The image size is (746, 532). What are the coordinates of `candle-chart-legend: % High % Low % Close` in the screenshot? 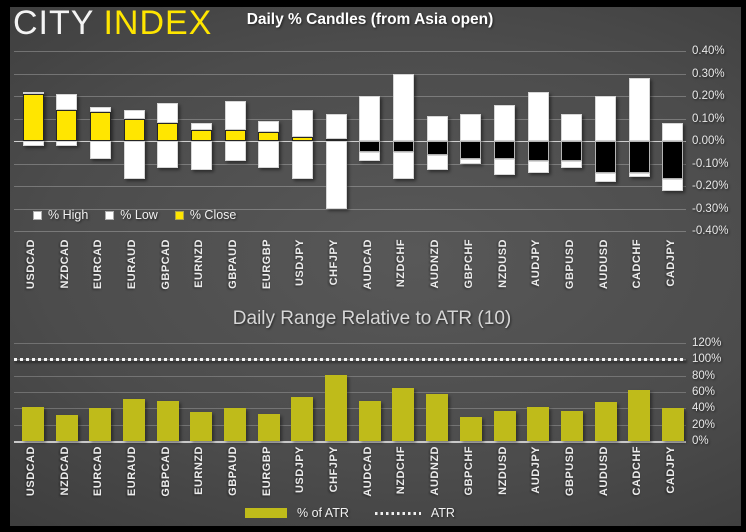 It's located at (134, 215).